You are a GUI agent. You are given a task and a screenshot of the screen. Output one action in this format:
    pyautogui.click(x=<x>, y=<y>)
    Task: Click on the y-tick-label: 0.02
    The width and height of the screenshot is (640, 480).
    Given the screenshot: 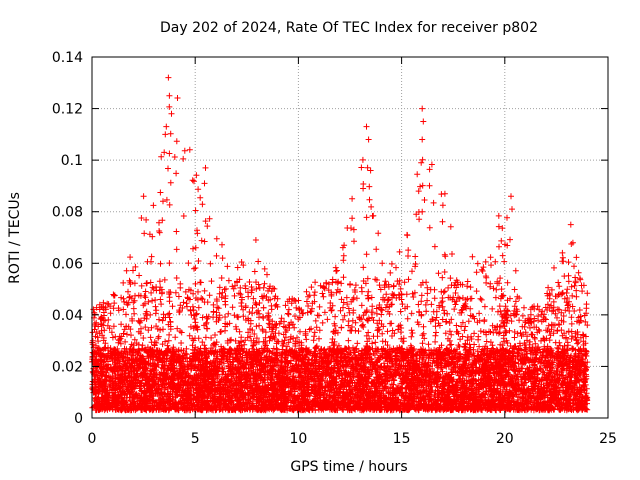 What is the action you would take?
    pyautogui.click(x=67, y=367)
    